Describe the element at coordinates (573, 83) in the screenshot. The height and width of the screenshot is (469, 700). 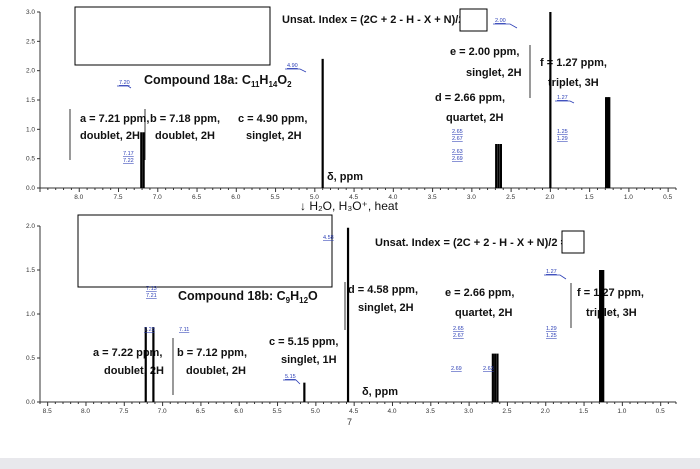
I see `annot-f-mult-18a: triplet, 3H` at that location.